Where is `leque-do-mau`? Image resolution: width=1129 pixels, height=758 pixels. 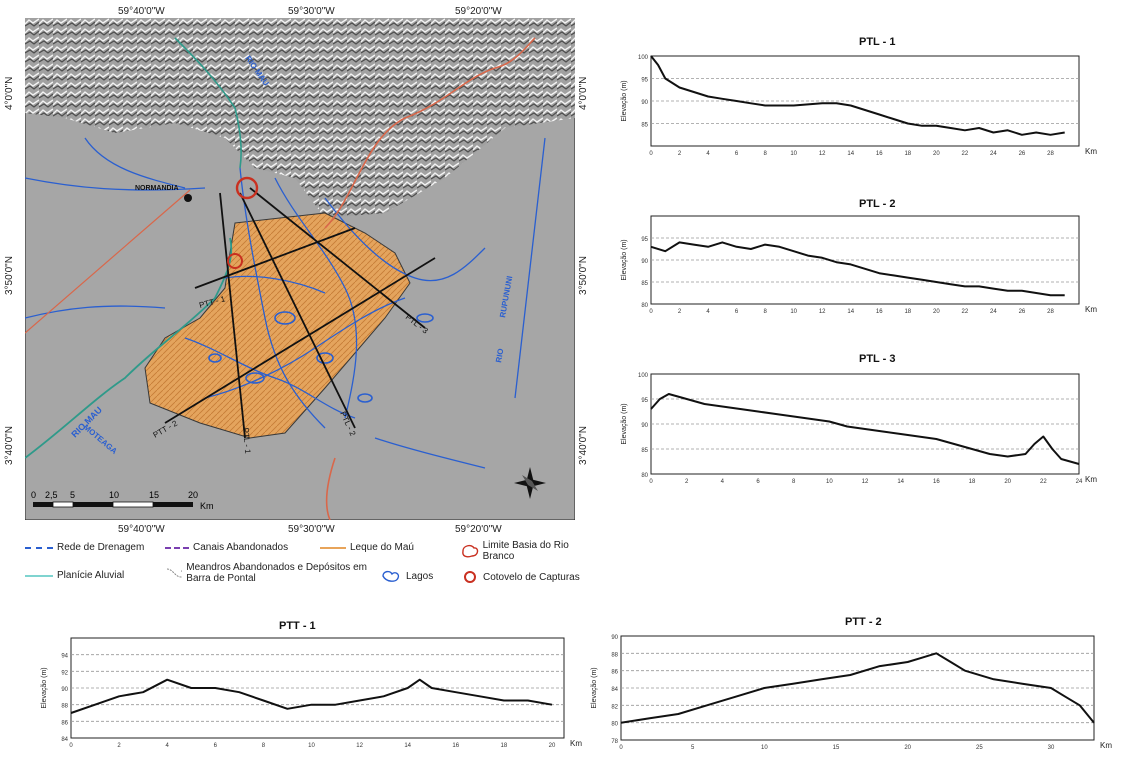 leque-do-mau is located at coordinates (277, 325).